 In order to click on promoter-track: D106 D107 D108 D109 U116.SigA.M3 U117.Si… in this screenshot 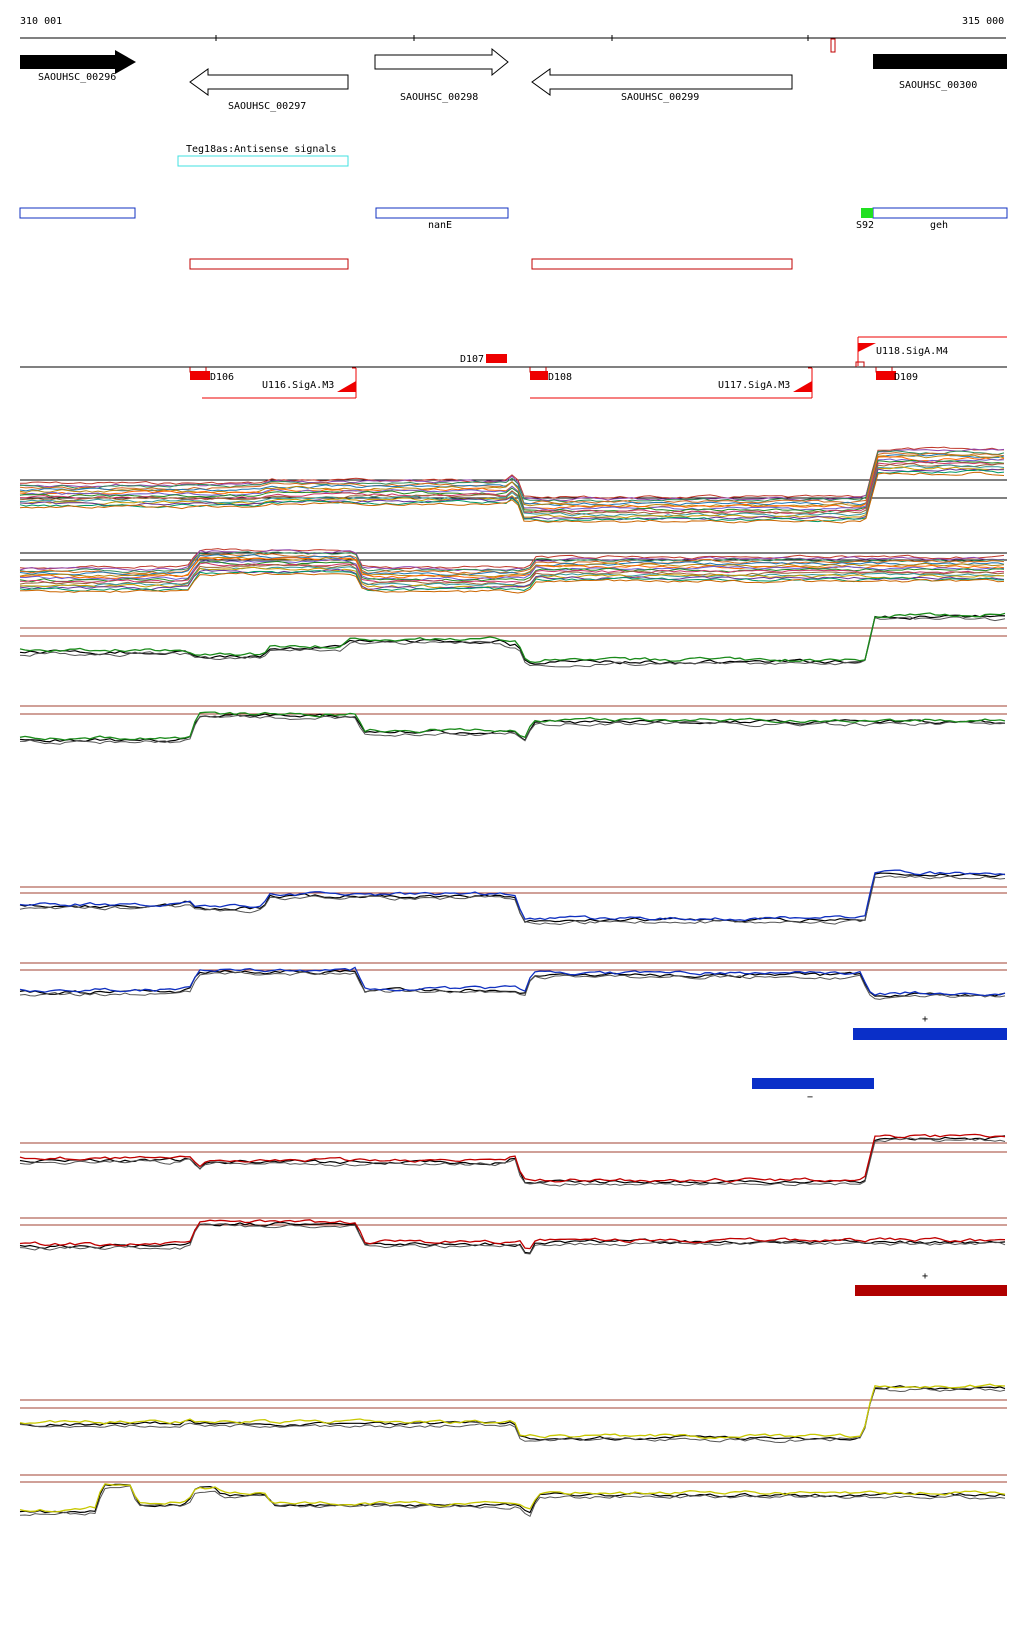, I will do `click(513, 367)`.